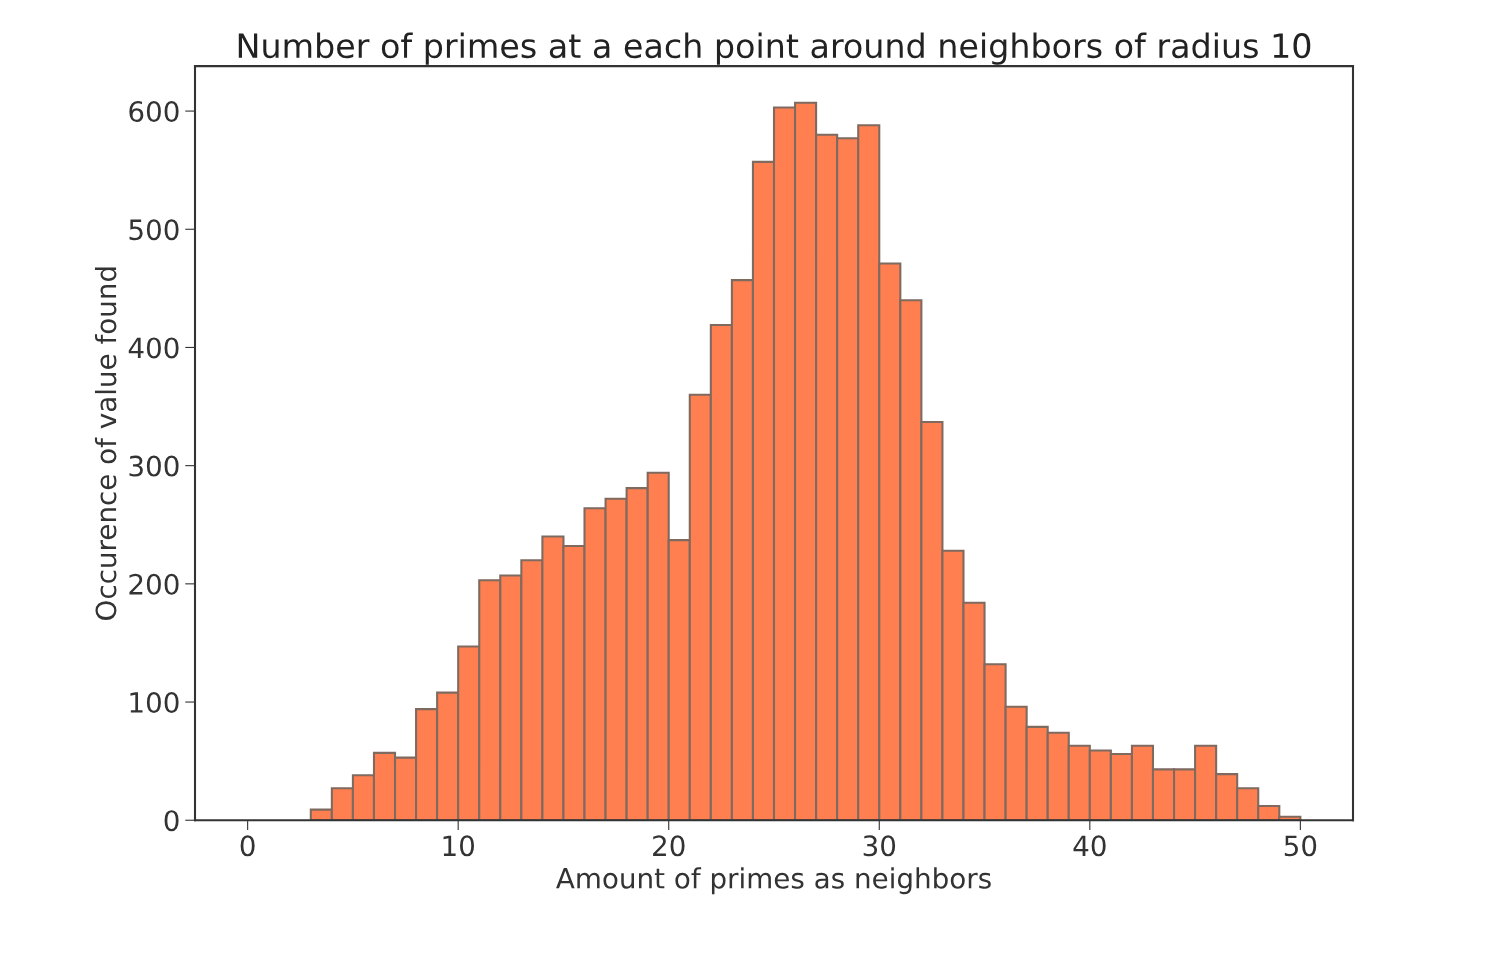 Image resolution: width=1500 pixels, height=973 pixels. Describe the element at coordinates (1300, 846) in the screenshot. I see `x-tick-label: 50` at that location.